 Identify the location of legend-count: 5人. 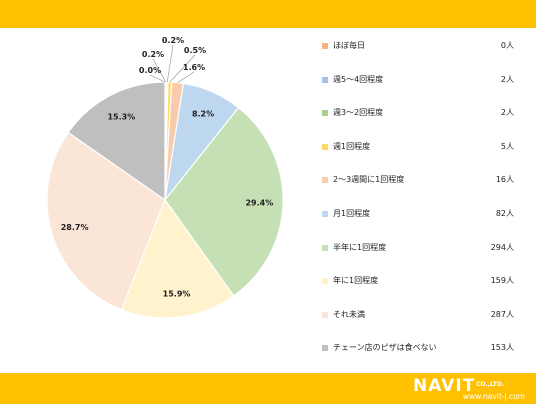
(507, 146).